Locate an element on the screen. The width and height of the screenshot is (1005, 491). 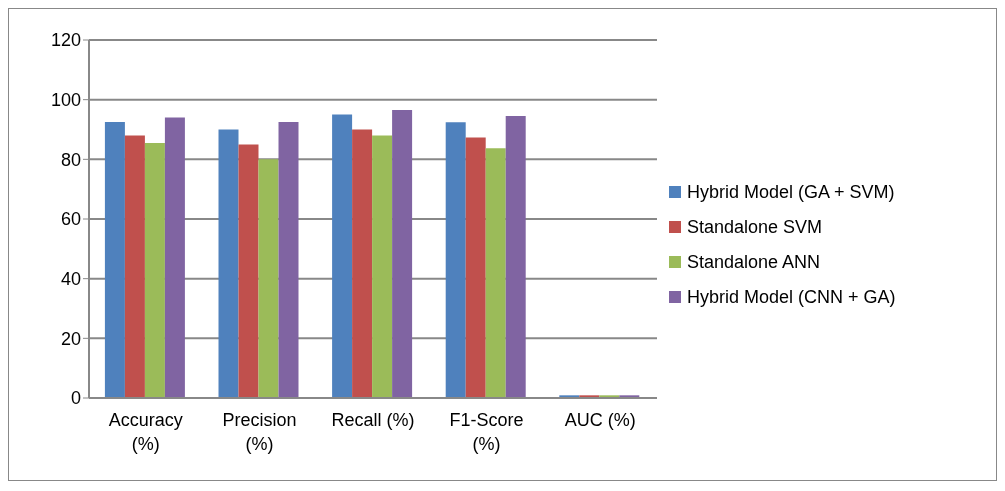
y-tick-label: 80 is located at coordinates (70, 159).